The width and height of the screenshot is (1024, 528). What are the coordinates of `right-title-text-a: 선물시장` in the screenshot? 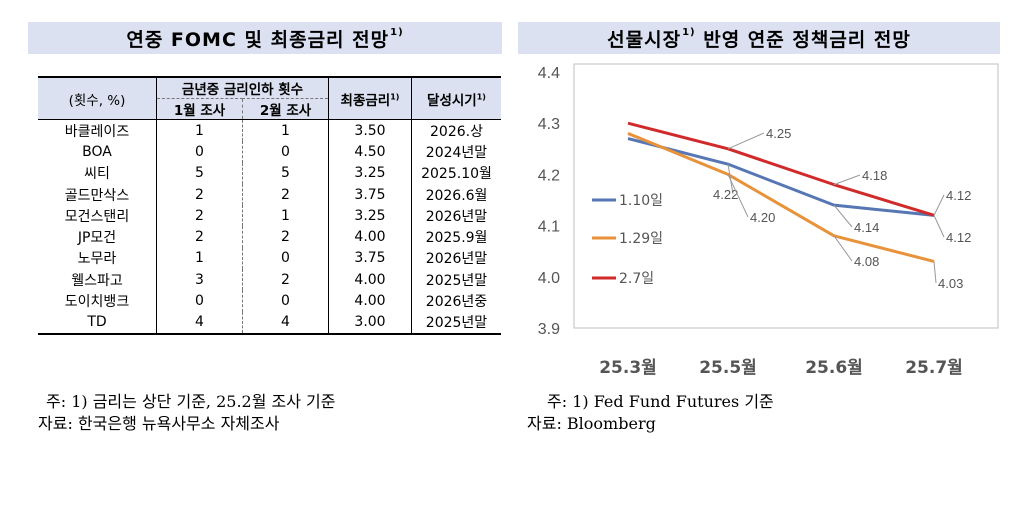 It's located at (644, 39).